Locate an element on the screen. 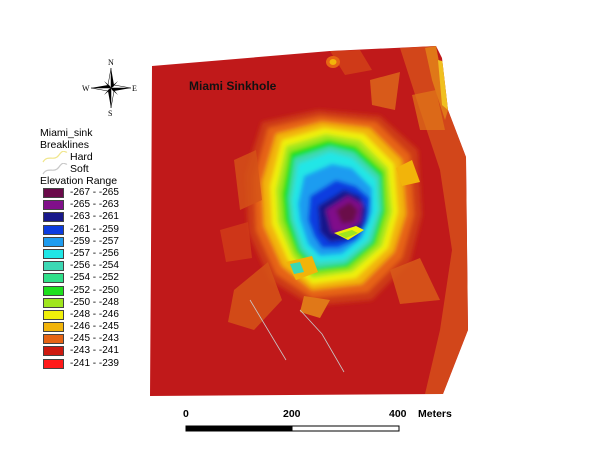 This screenshot has height=450, width=600. scale-label-200: 200 is located at coordinates (292, 414).